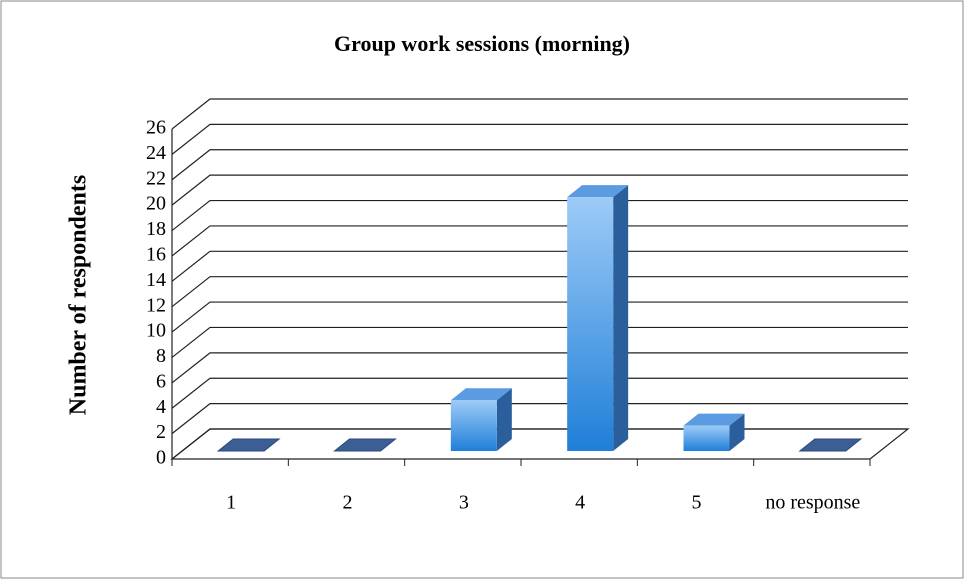 This screenshot has height=579, width=964. Describe the element at coordinates (161, 356) in the screenshot. I see `y-tick-label: 8` at that location.